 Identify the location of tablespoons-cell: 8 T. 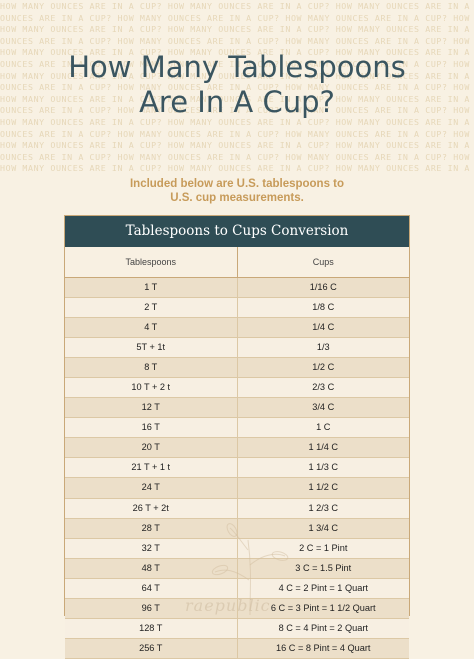
(151, 368).